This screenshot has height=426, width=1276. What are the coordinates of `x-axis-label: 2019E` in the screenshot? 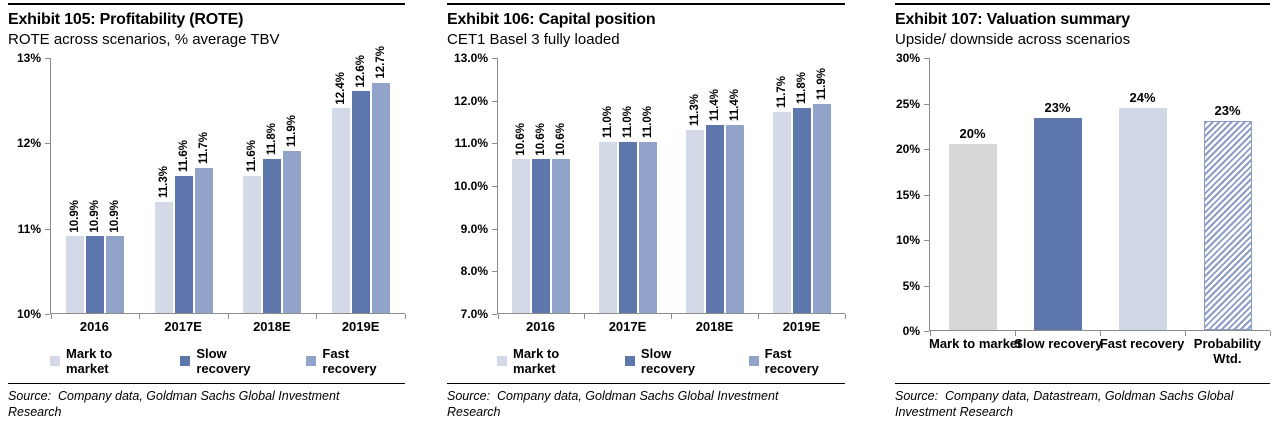 It's located at (360, 326).